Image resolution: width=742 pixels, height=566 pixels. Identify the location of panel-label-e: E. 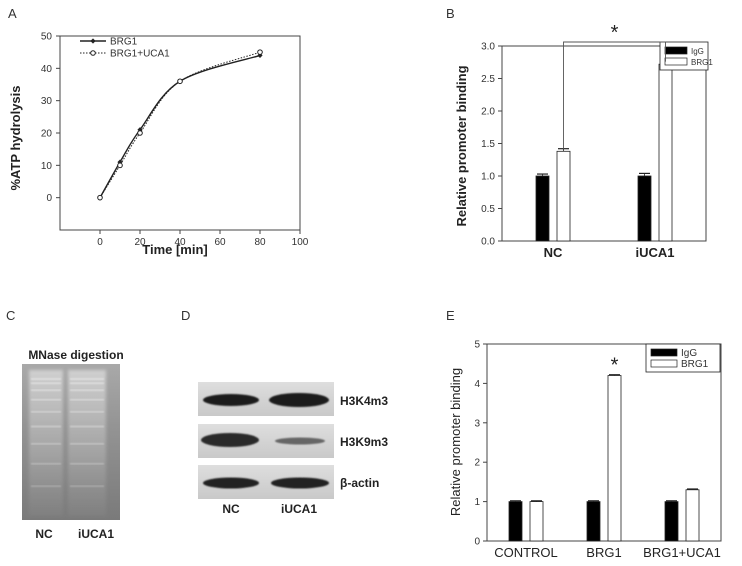
(450, 315).